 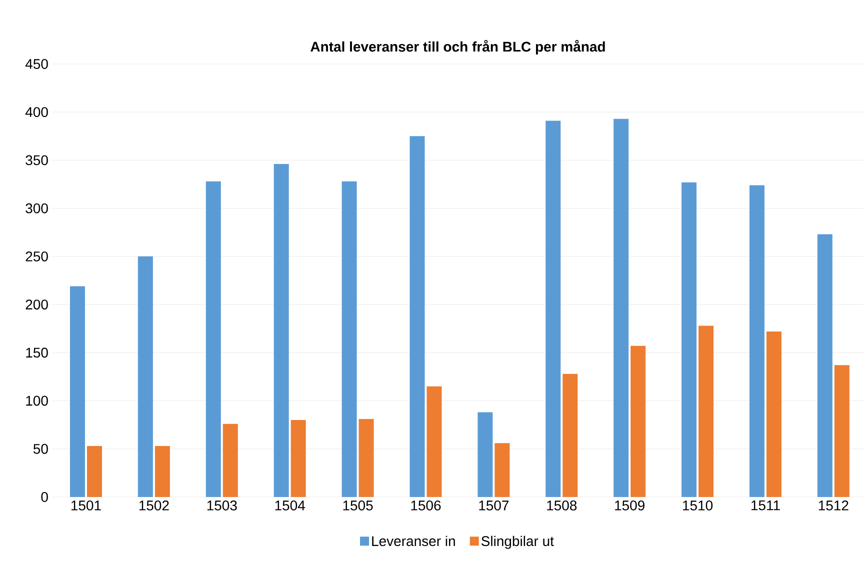 What do you see at coordinates (494, 505) in the screenshot?
I see `x-tick-label: 1507` at bounding box center [494, 505].